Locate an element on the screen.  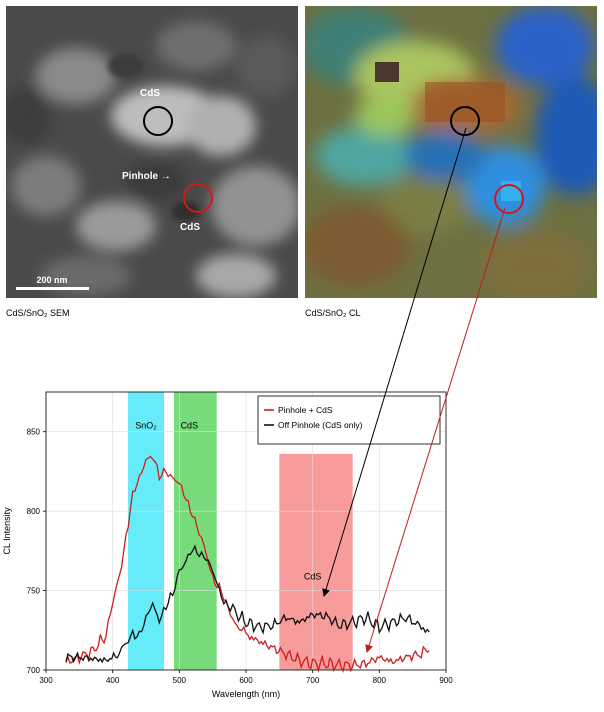
cds-marker-circle is located at coordinates (158, 121).